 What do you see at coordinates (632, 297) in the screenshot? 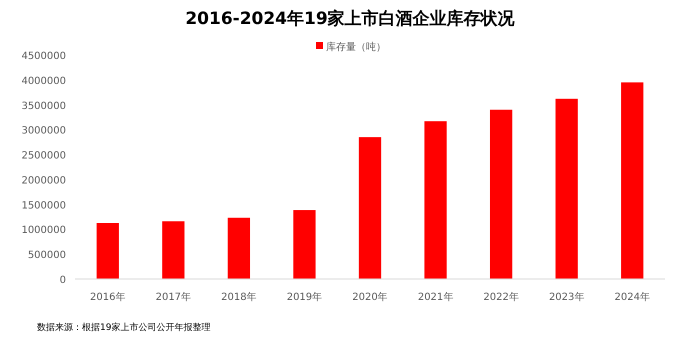
I see `x-tick-label: 2024年` at bounding box center [632, 297].